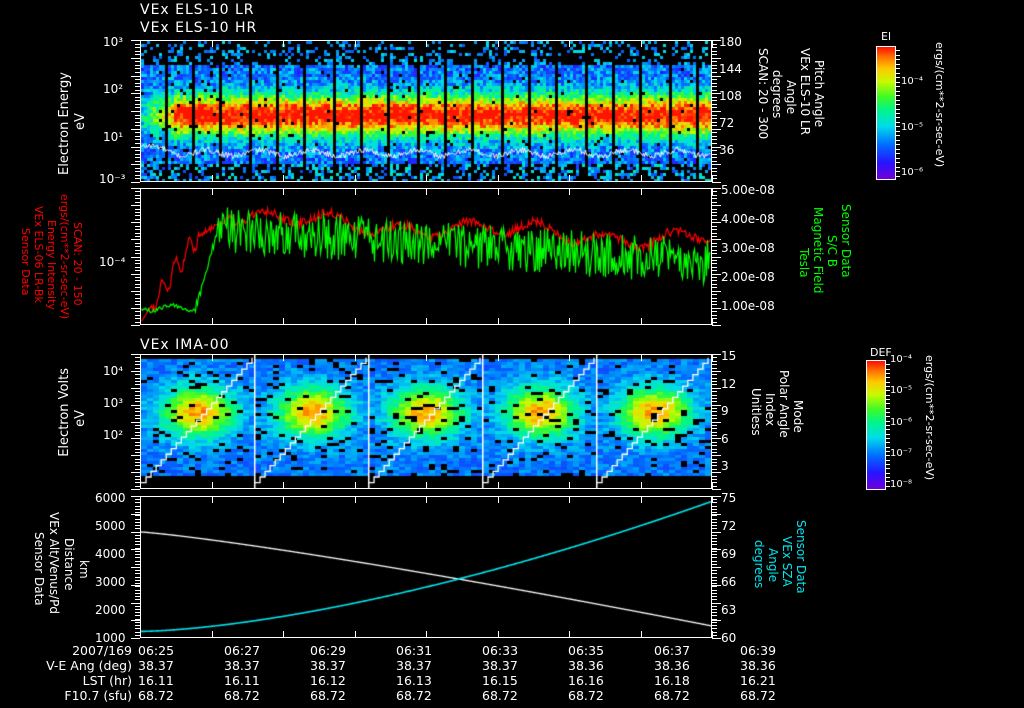  Describe the element at coordinates (112, 262) in the screenshot. I see `panel2-ytick-1: 10⁻⁴` at that location.